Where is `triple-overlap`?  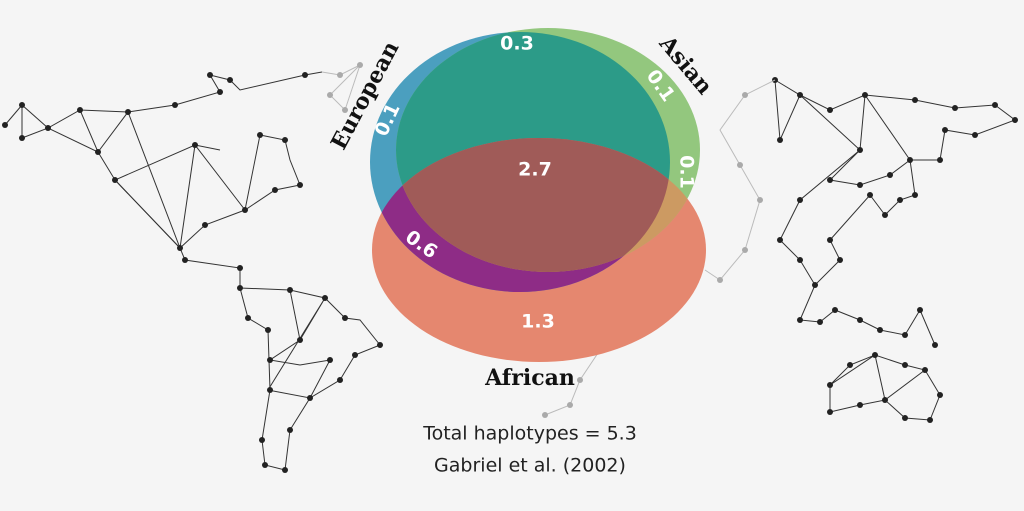 triple-overlap is located at coordinates (533, 205).